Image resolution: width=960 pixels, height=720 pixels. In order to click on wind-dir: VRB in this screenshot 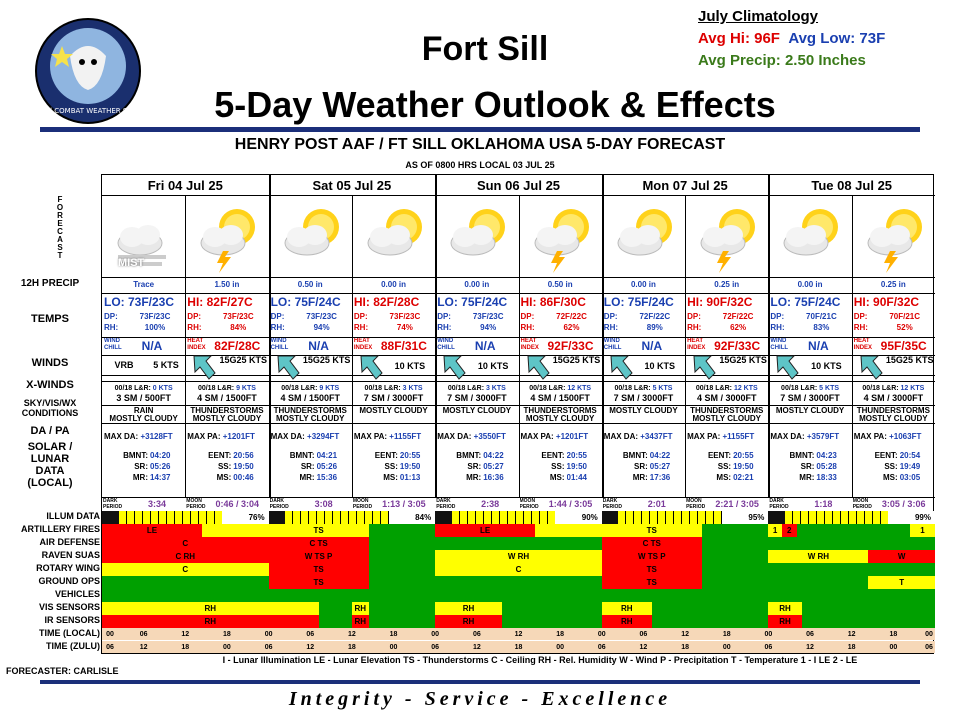, I will do `click(124, 365)`.